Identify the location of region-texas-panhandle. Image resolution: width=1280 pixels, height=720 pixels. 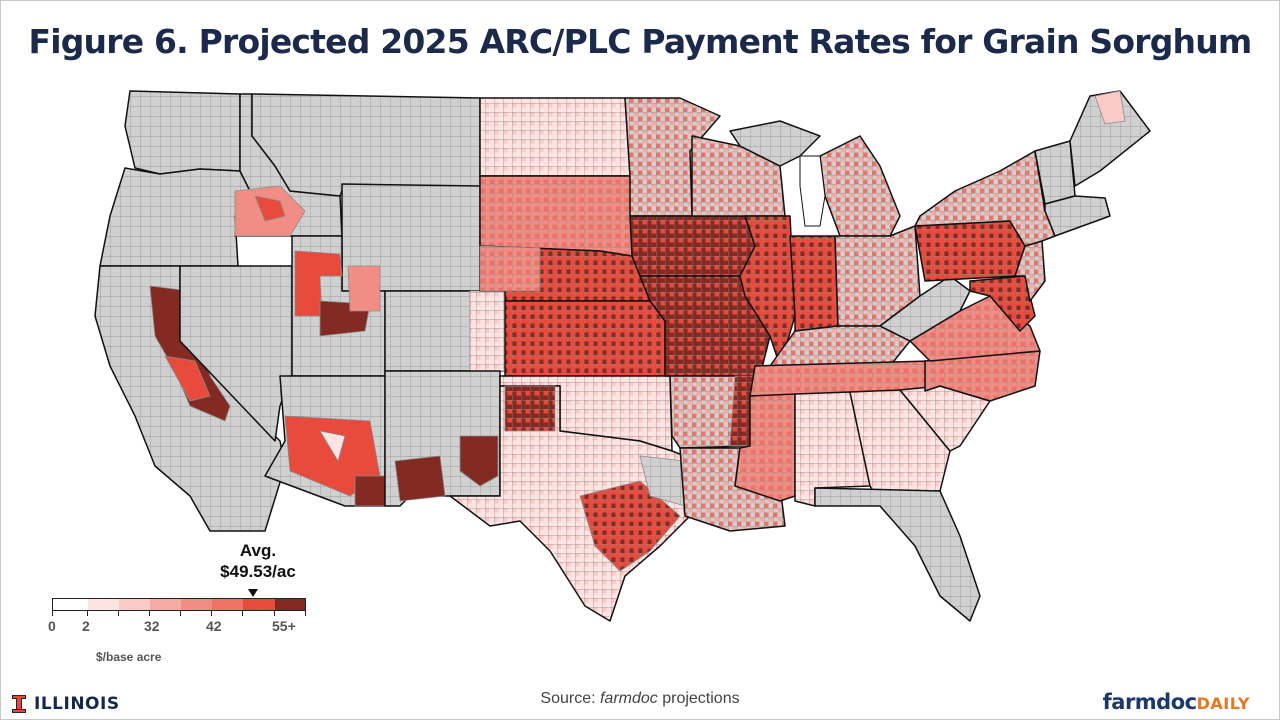
(530, 408).